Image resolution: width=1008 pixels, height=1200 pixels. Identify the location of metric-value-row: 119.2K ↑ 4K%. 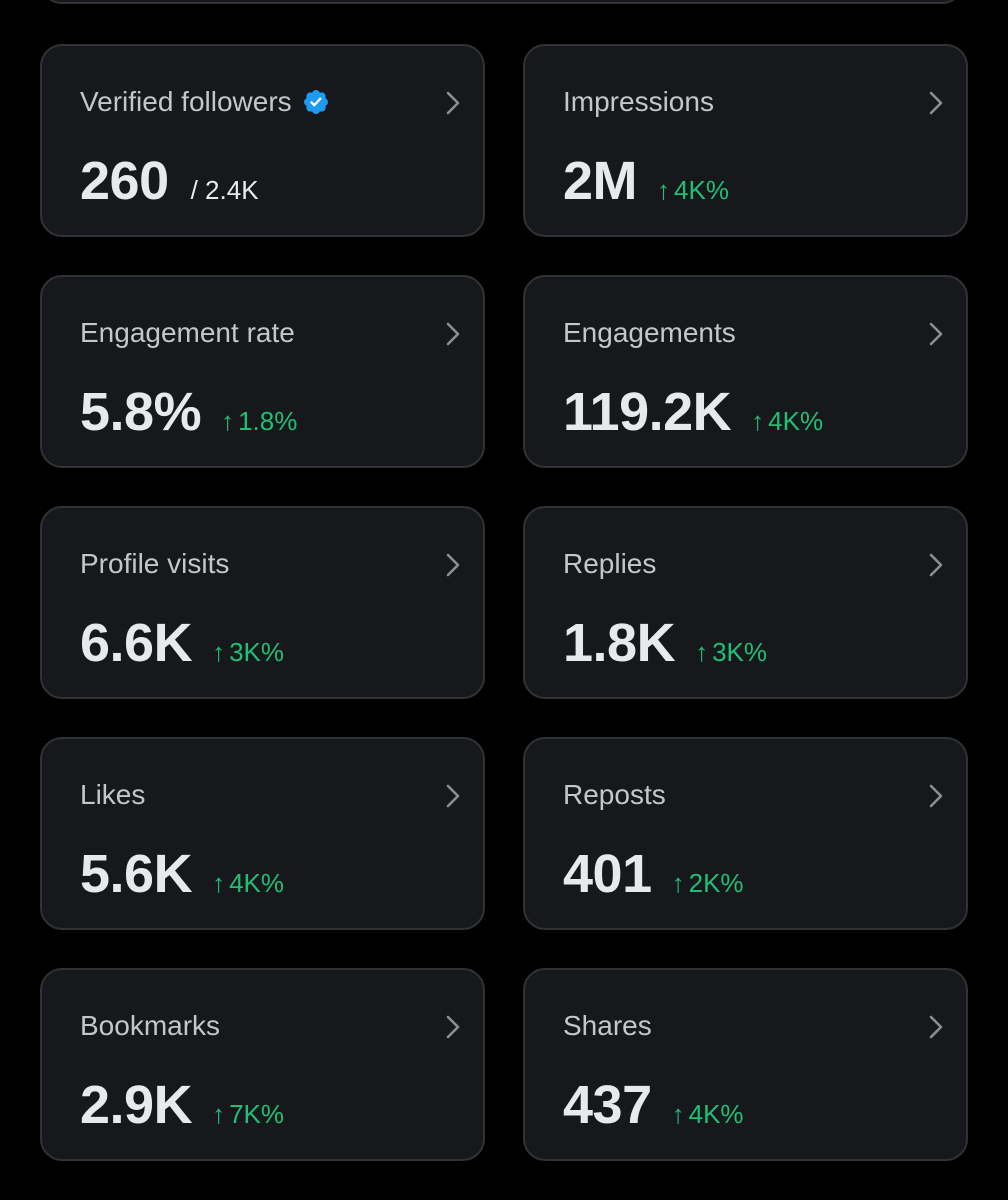
(693, 412).